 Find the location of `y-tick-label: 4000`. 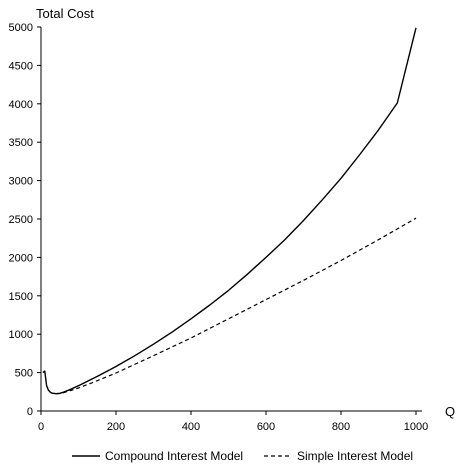

y-tick-label: 4000 is located at coordinates (21, 105).